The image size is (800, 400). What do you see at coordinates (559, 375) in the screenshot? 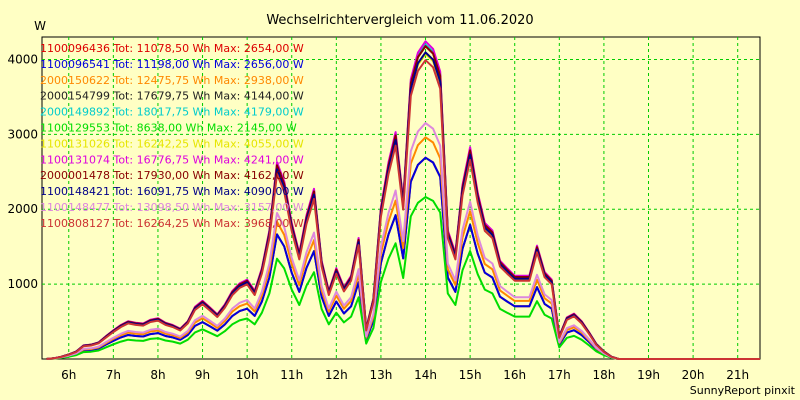
I see `x-tick-label: 17h` at bounding box center [559, 375].